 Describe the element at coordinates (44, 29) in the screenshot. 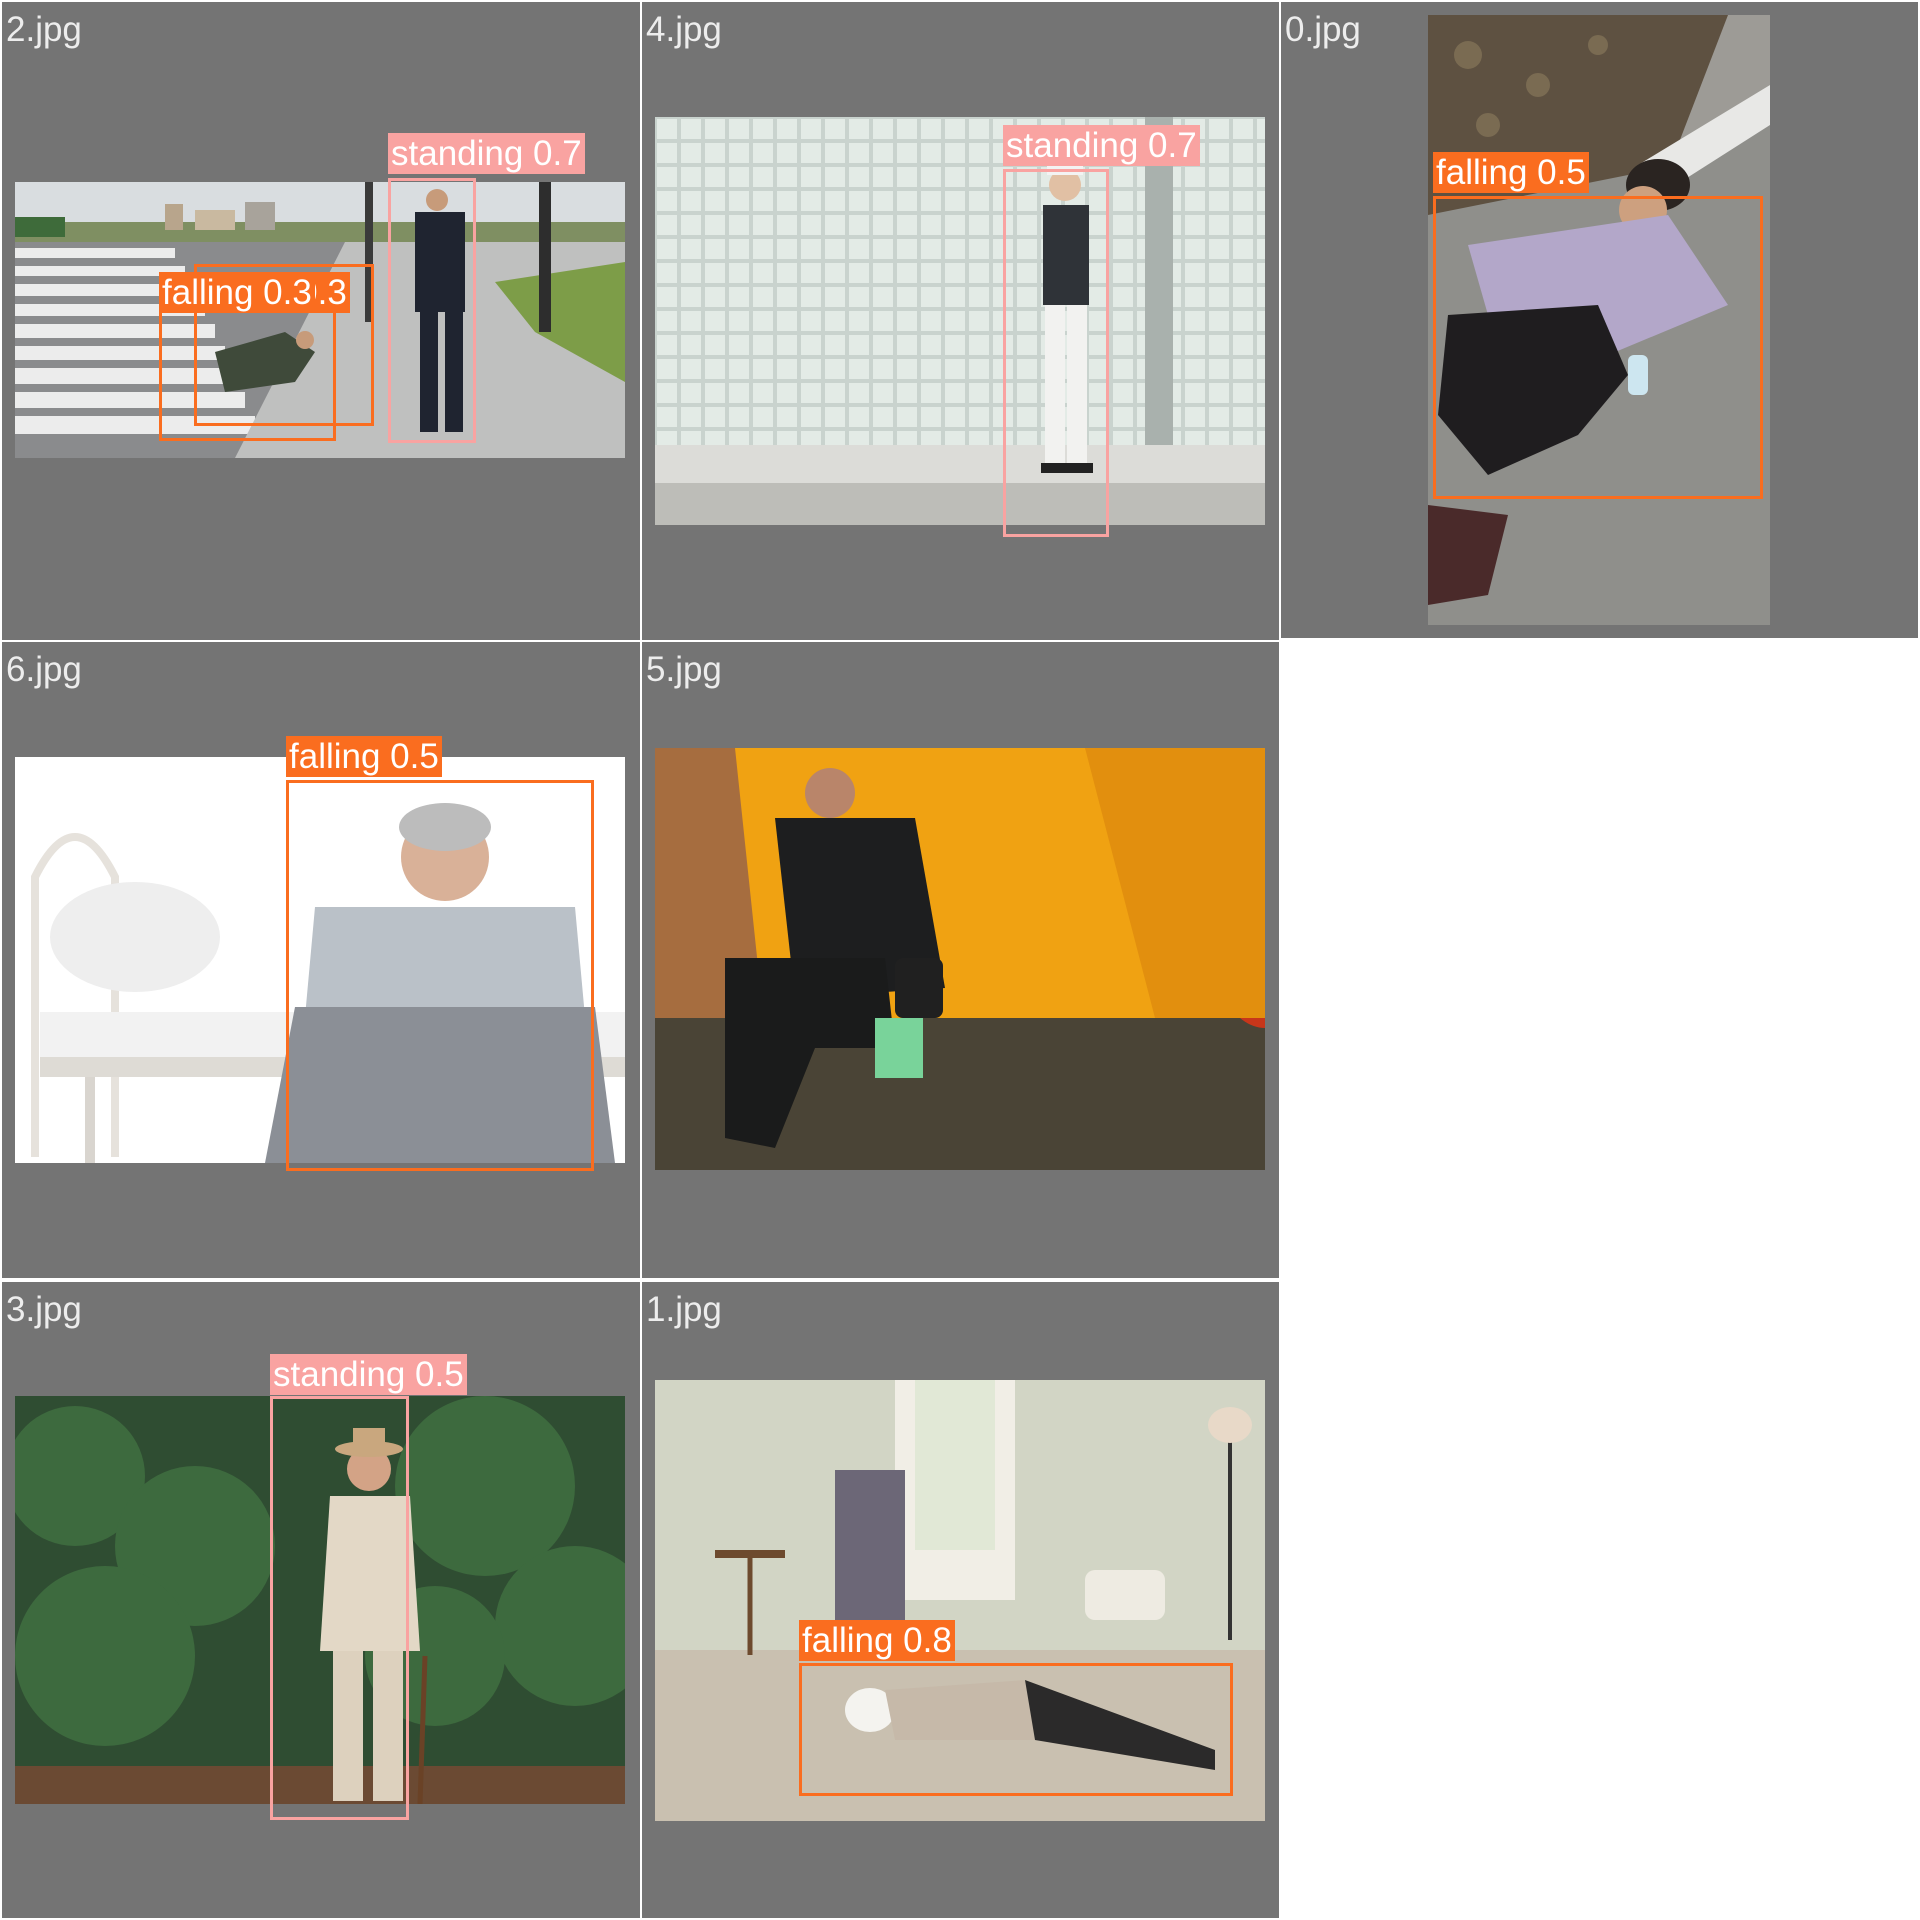

I see `filename-label: 2.jpg` at that location.